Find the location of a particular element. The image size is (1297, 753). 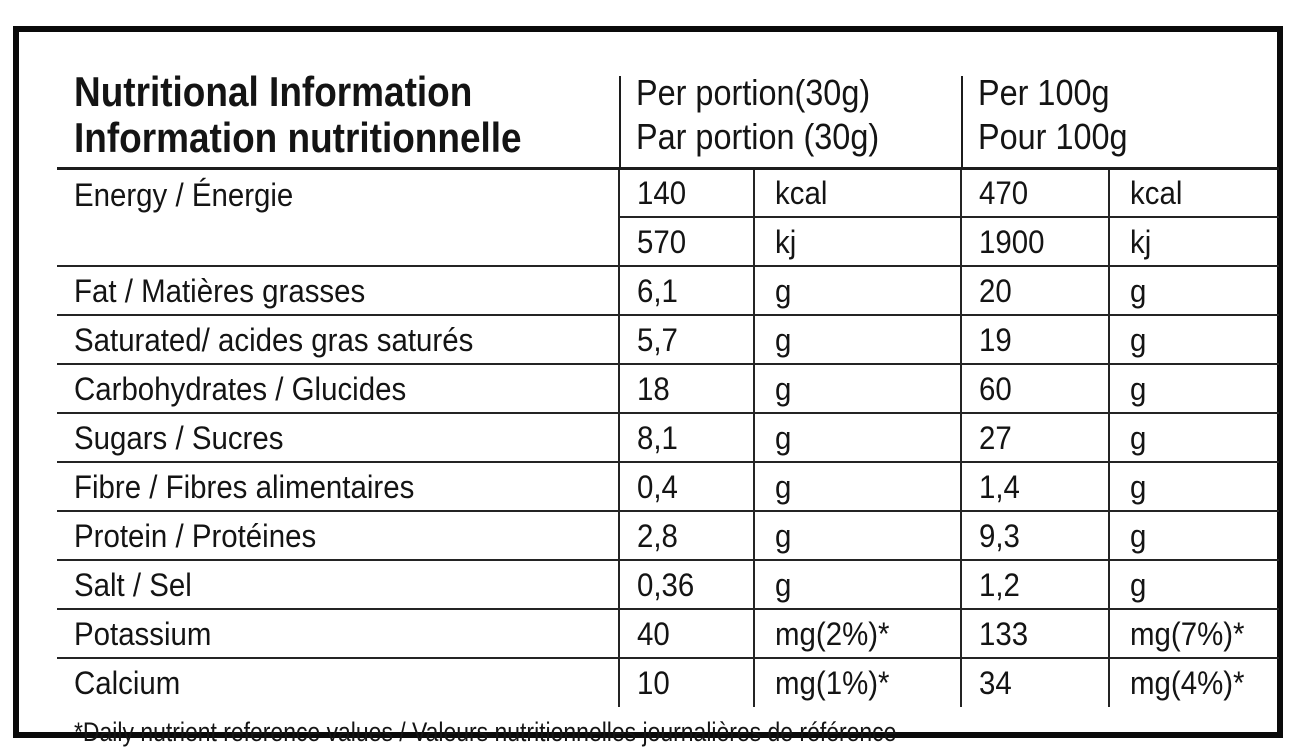

per100-value-cell: 19 is located at coordinates (1035, 339).